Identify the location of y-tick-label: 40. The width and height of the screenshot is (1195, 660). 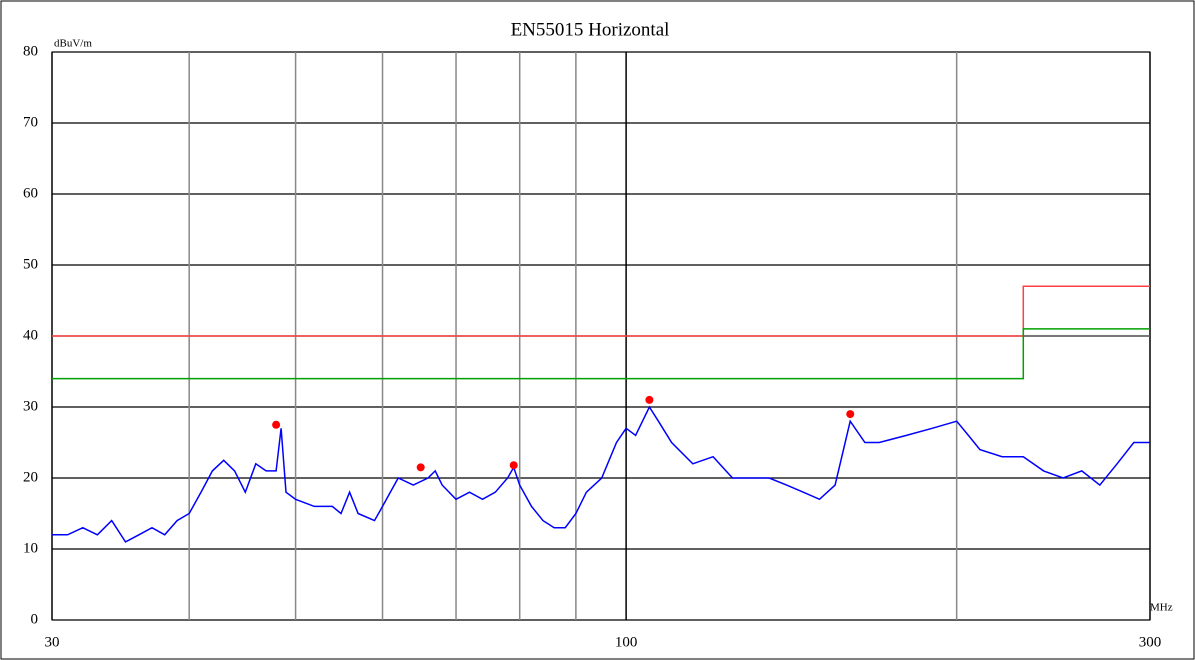
(30, 335).